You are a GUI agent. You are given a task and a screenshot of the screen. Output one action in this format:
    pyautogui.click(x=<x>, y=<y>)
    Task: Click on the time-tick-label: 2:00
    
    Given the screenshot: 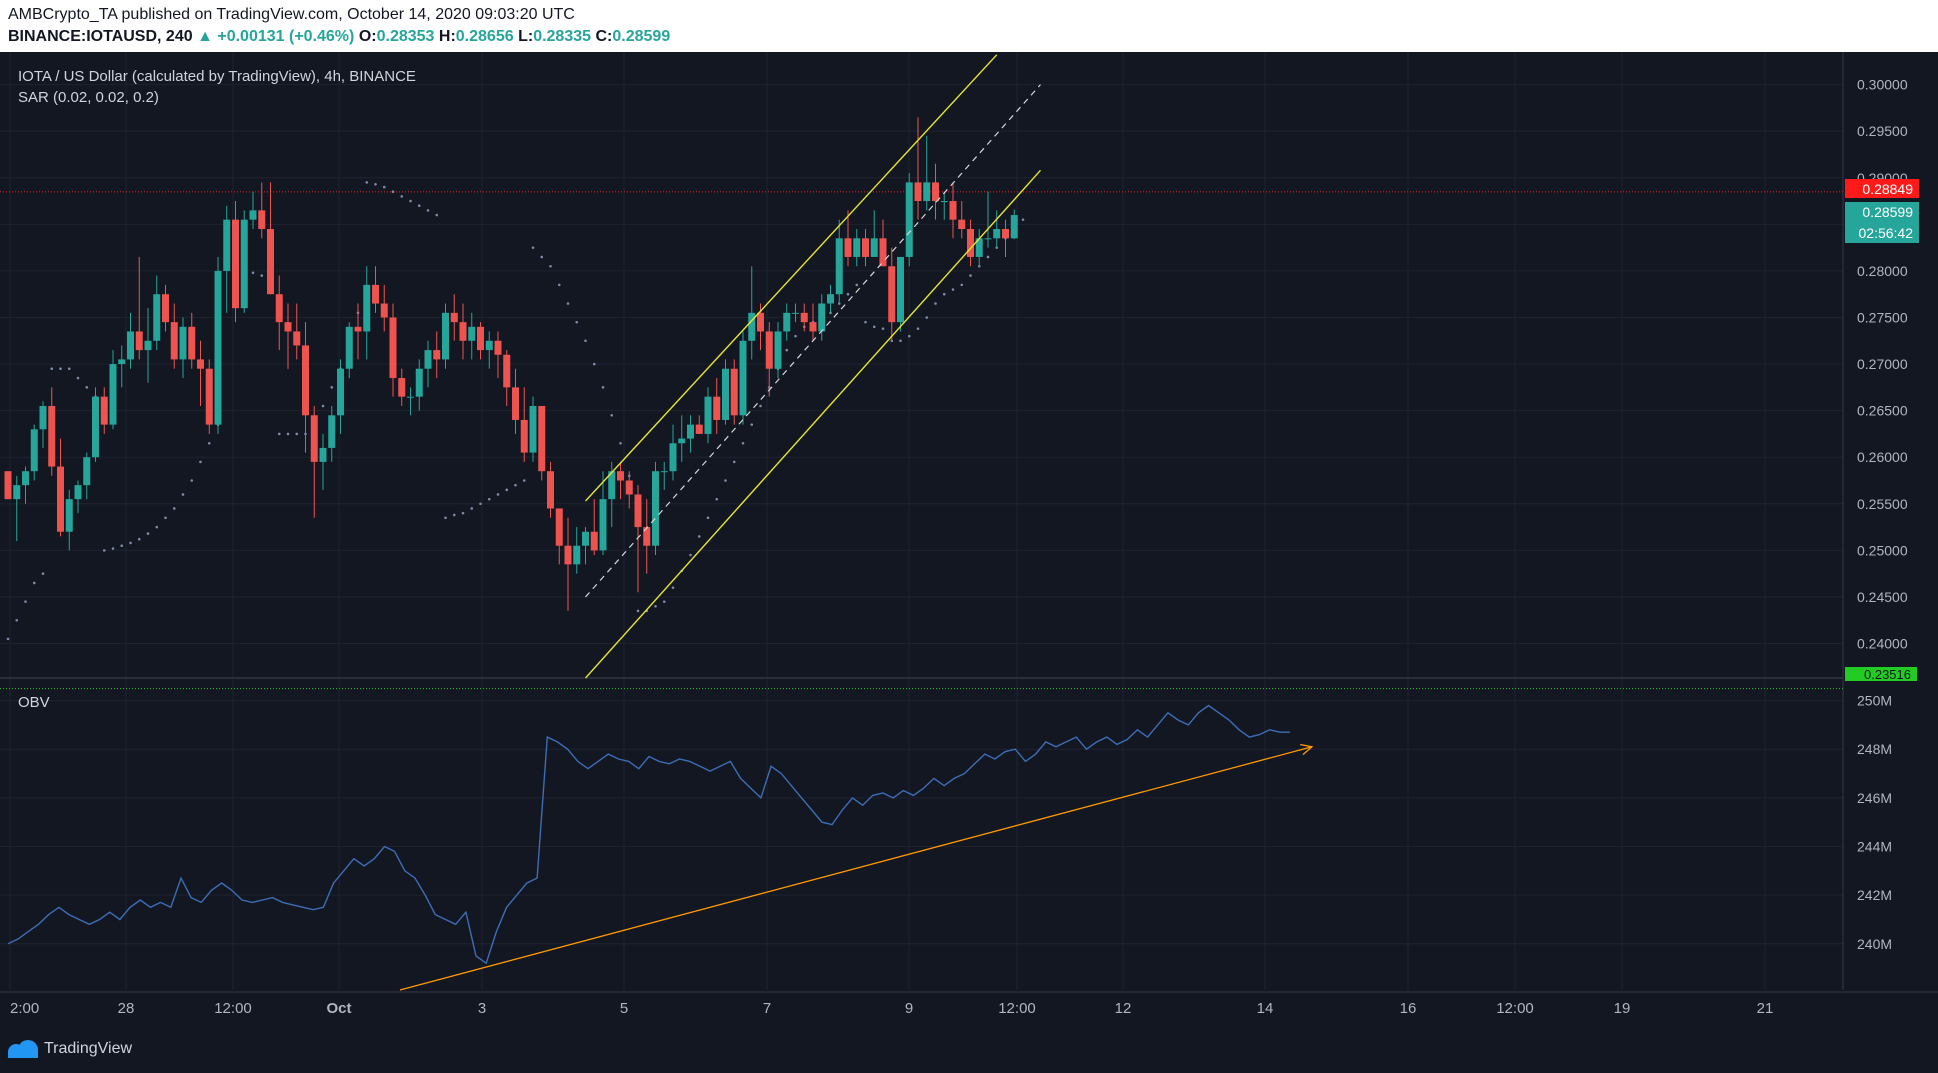 What is the action you would take?
    pyautogui.click(x=24, y=1008)
    